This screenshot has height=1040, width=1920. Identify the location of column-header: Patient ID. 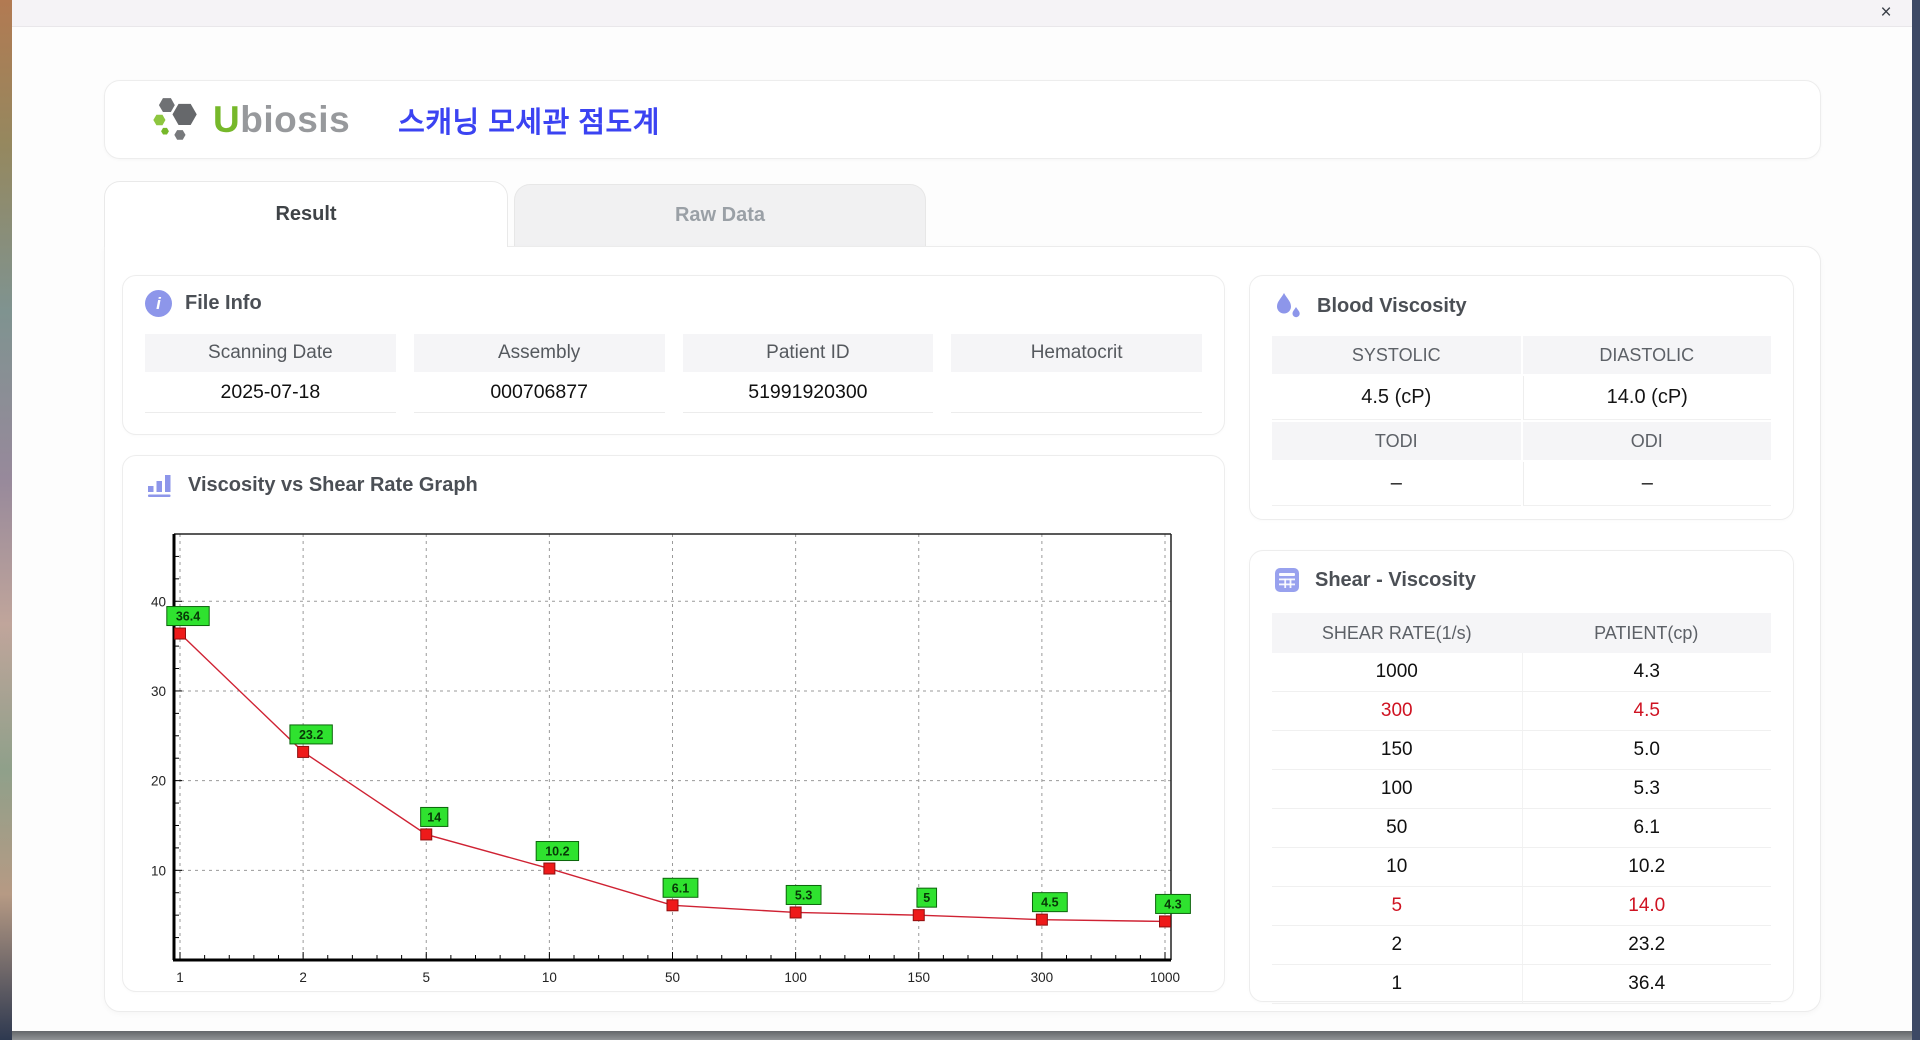
(808, 353).